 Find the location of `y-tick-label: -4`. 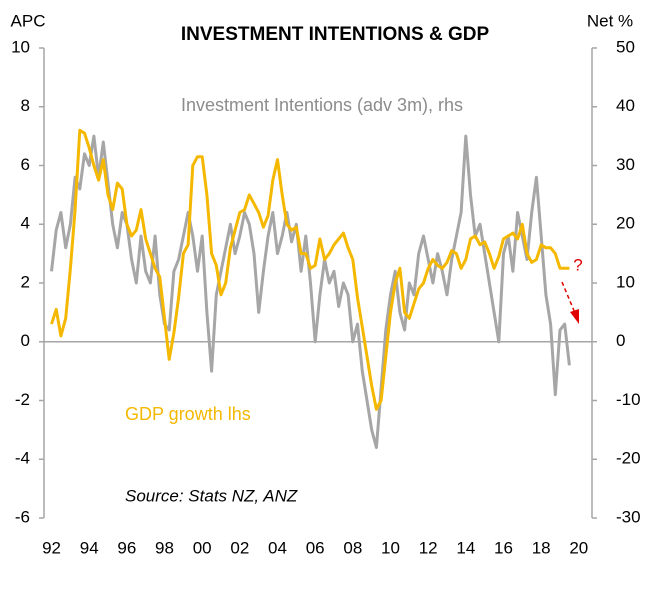

y-tick-label: -4 is located at coordinates (22, 458).